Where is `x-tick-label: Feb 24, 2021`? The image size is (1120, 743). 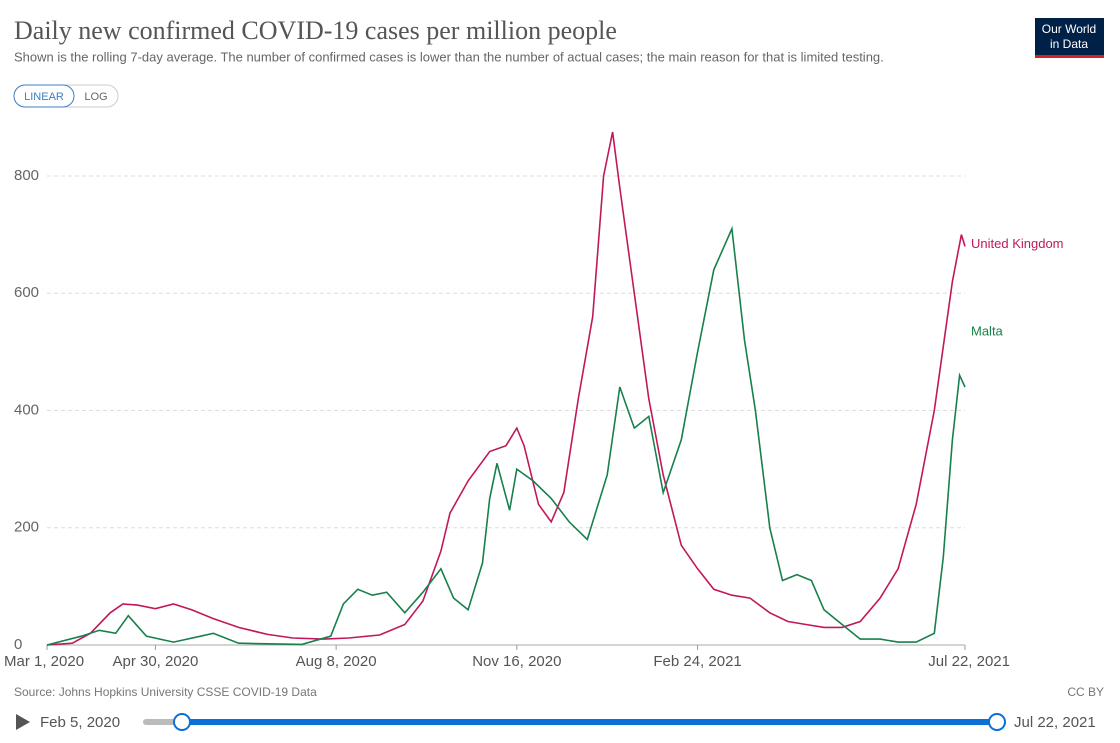 x-tick-label: Feb 24, 2021 is located at coordinates (697, 661).